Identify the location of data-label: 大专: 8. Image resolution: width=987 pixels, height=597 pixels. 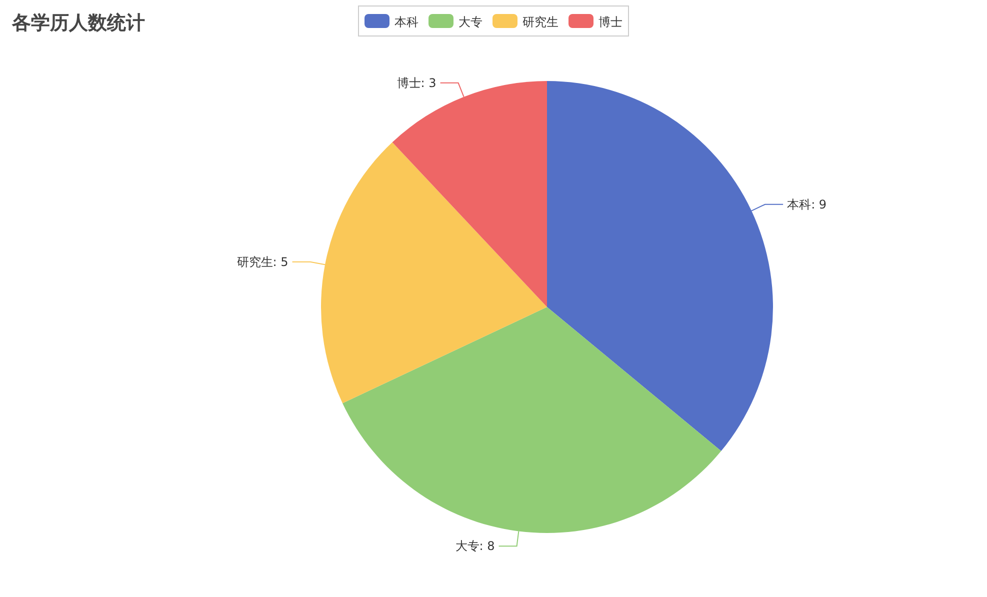
(475, 546).